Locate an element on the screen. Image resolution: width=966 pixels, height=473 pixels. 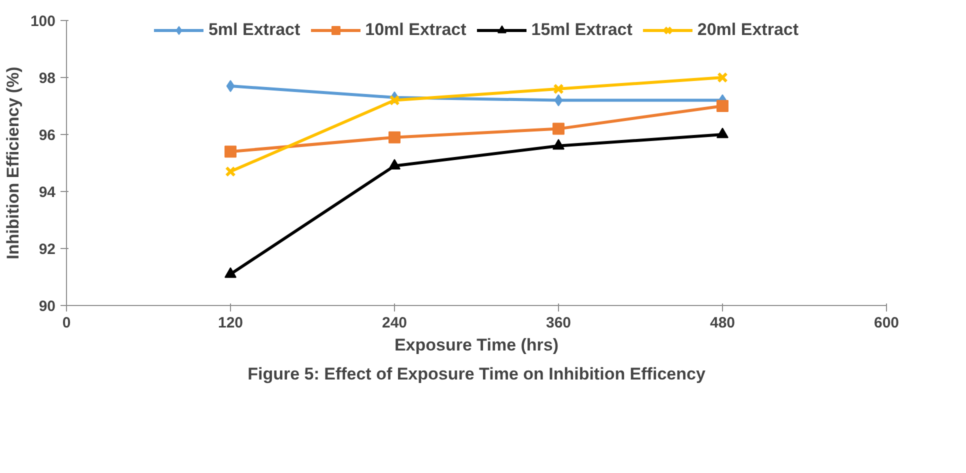
y-tick-label: 94 is located at coordinates (47, 192).